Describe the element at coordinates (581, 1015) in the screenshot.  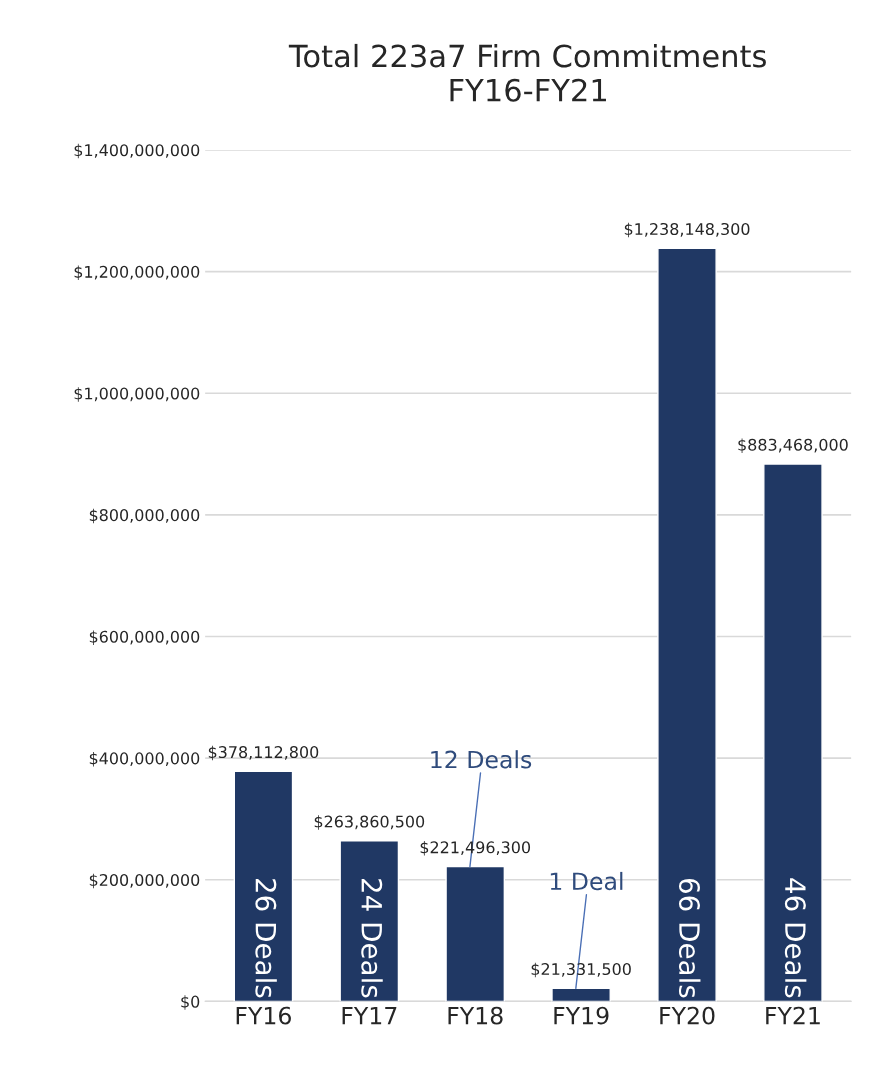
I see `x-tick-label: FY19` at that location.